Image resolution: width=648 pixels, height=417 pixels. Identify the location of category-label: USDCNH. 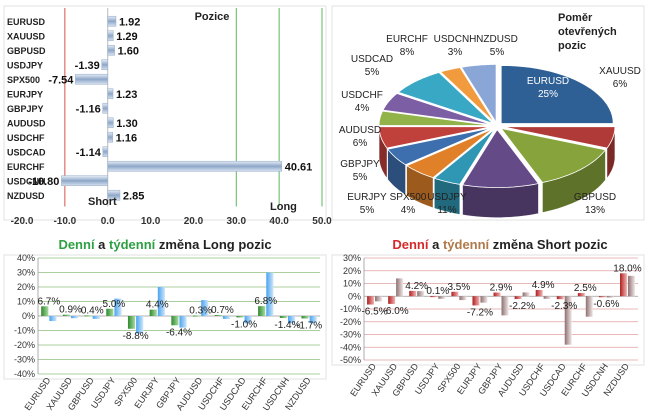
(26, 181).